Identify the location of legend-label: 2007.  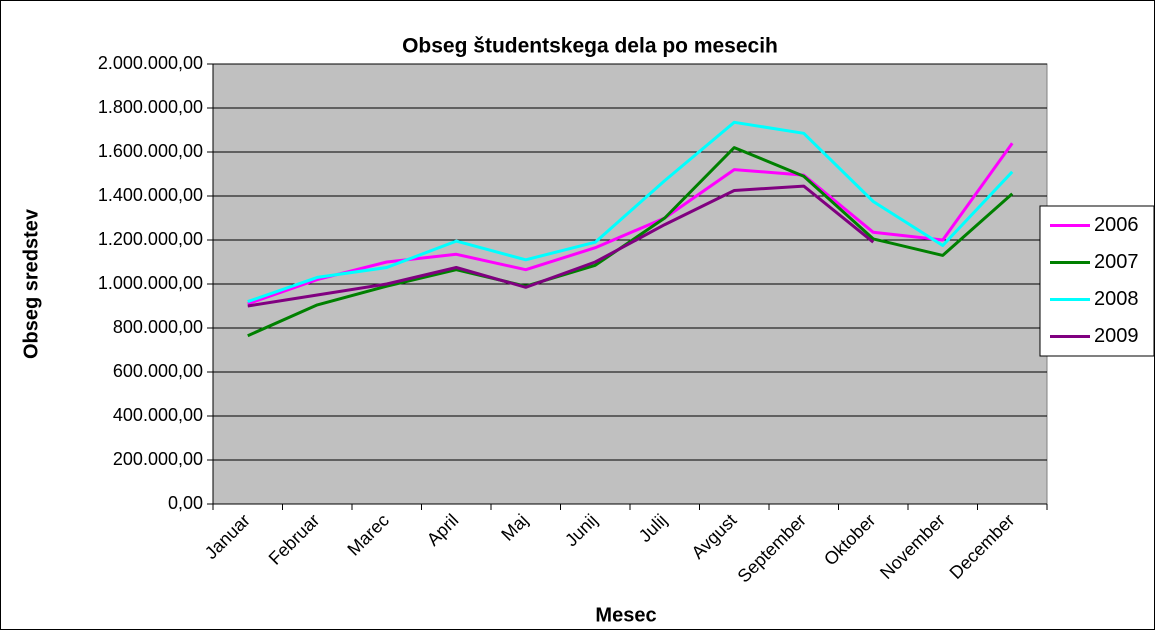
(1116, 262).